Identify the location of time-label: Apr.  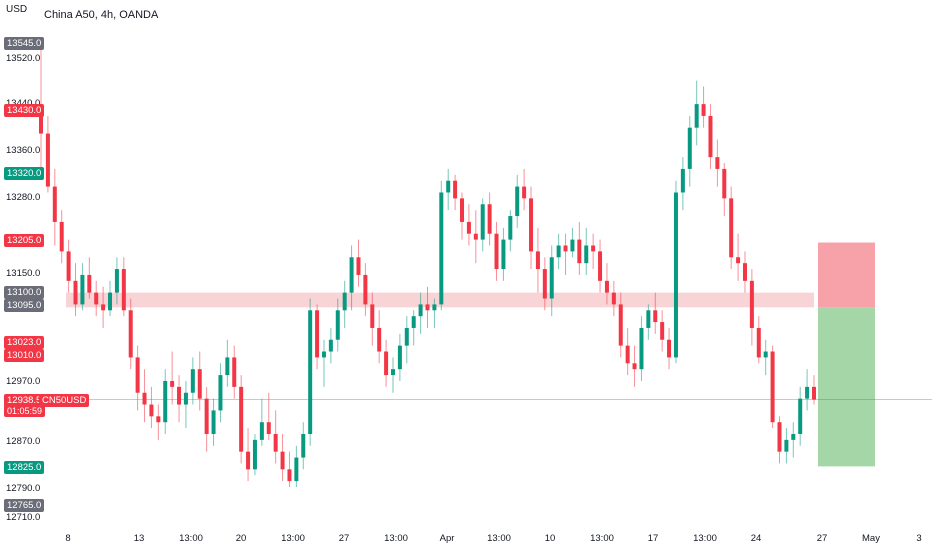
(447, 538).